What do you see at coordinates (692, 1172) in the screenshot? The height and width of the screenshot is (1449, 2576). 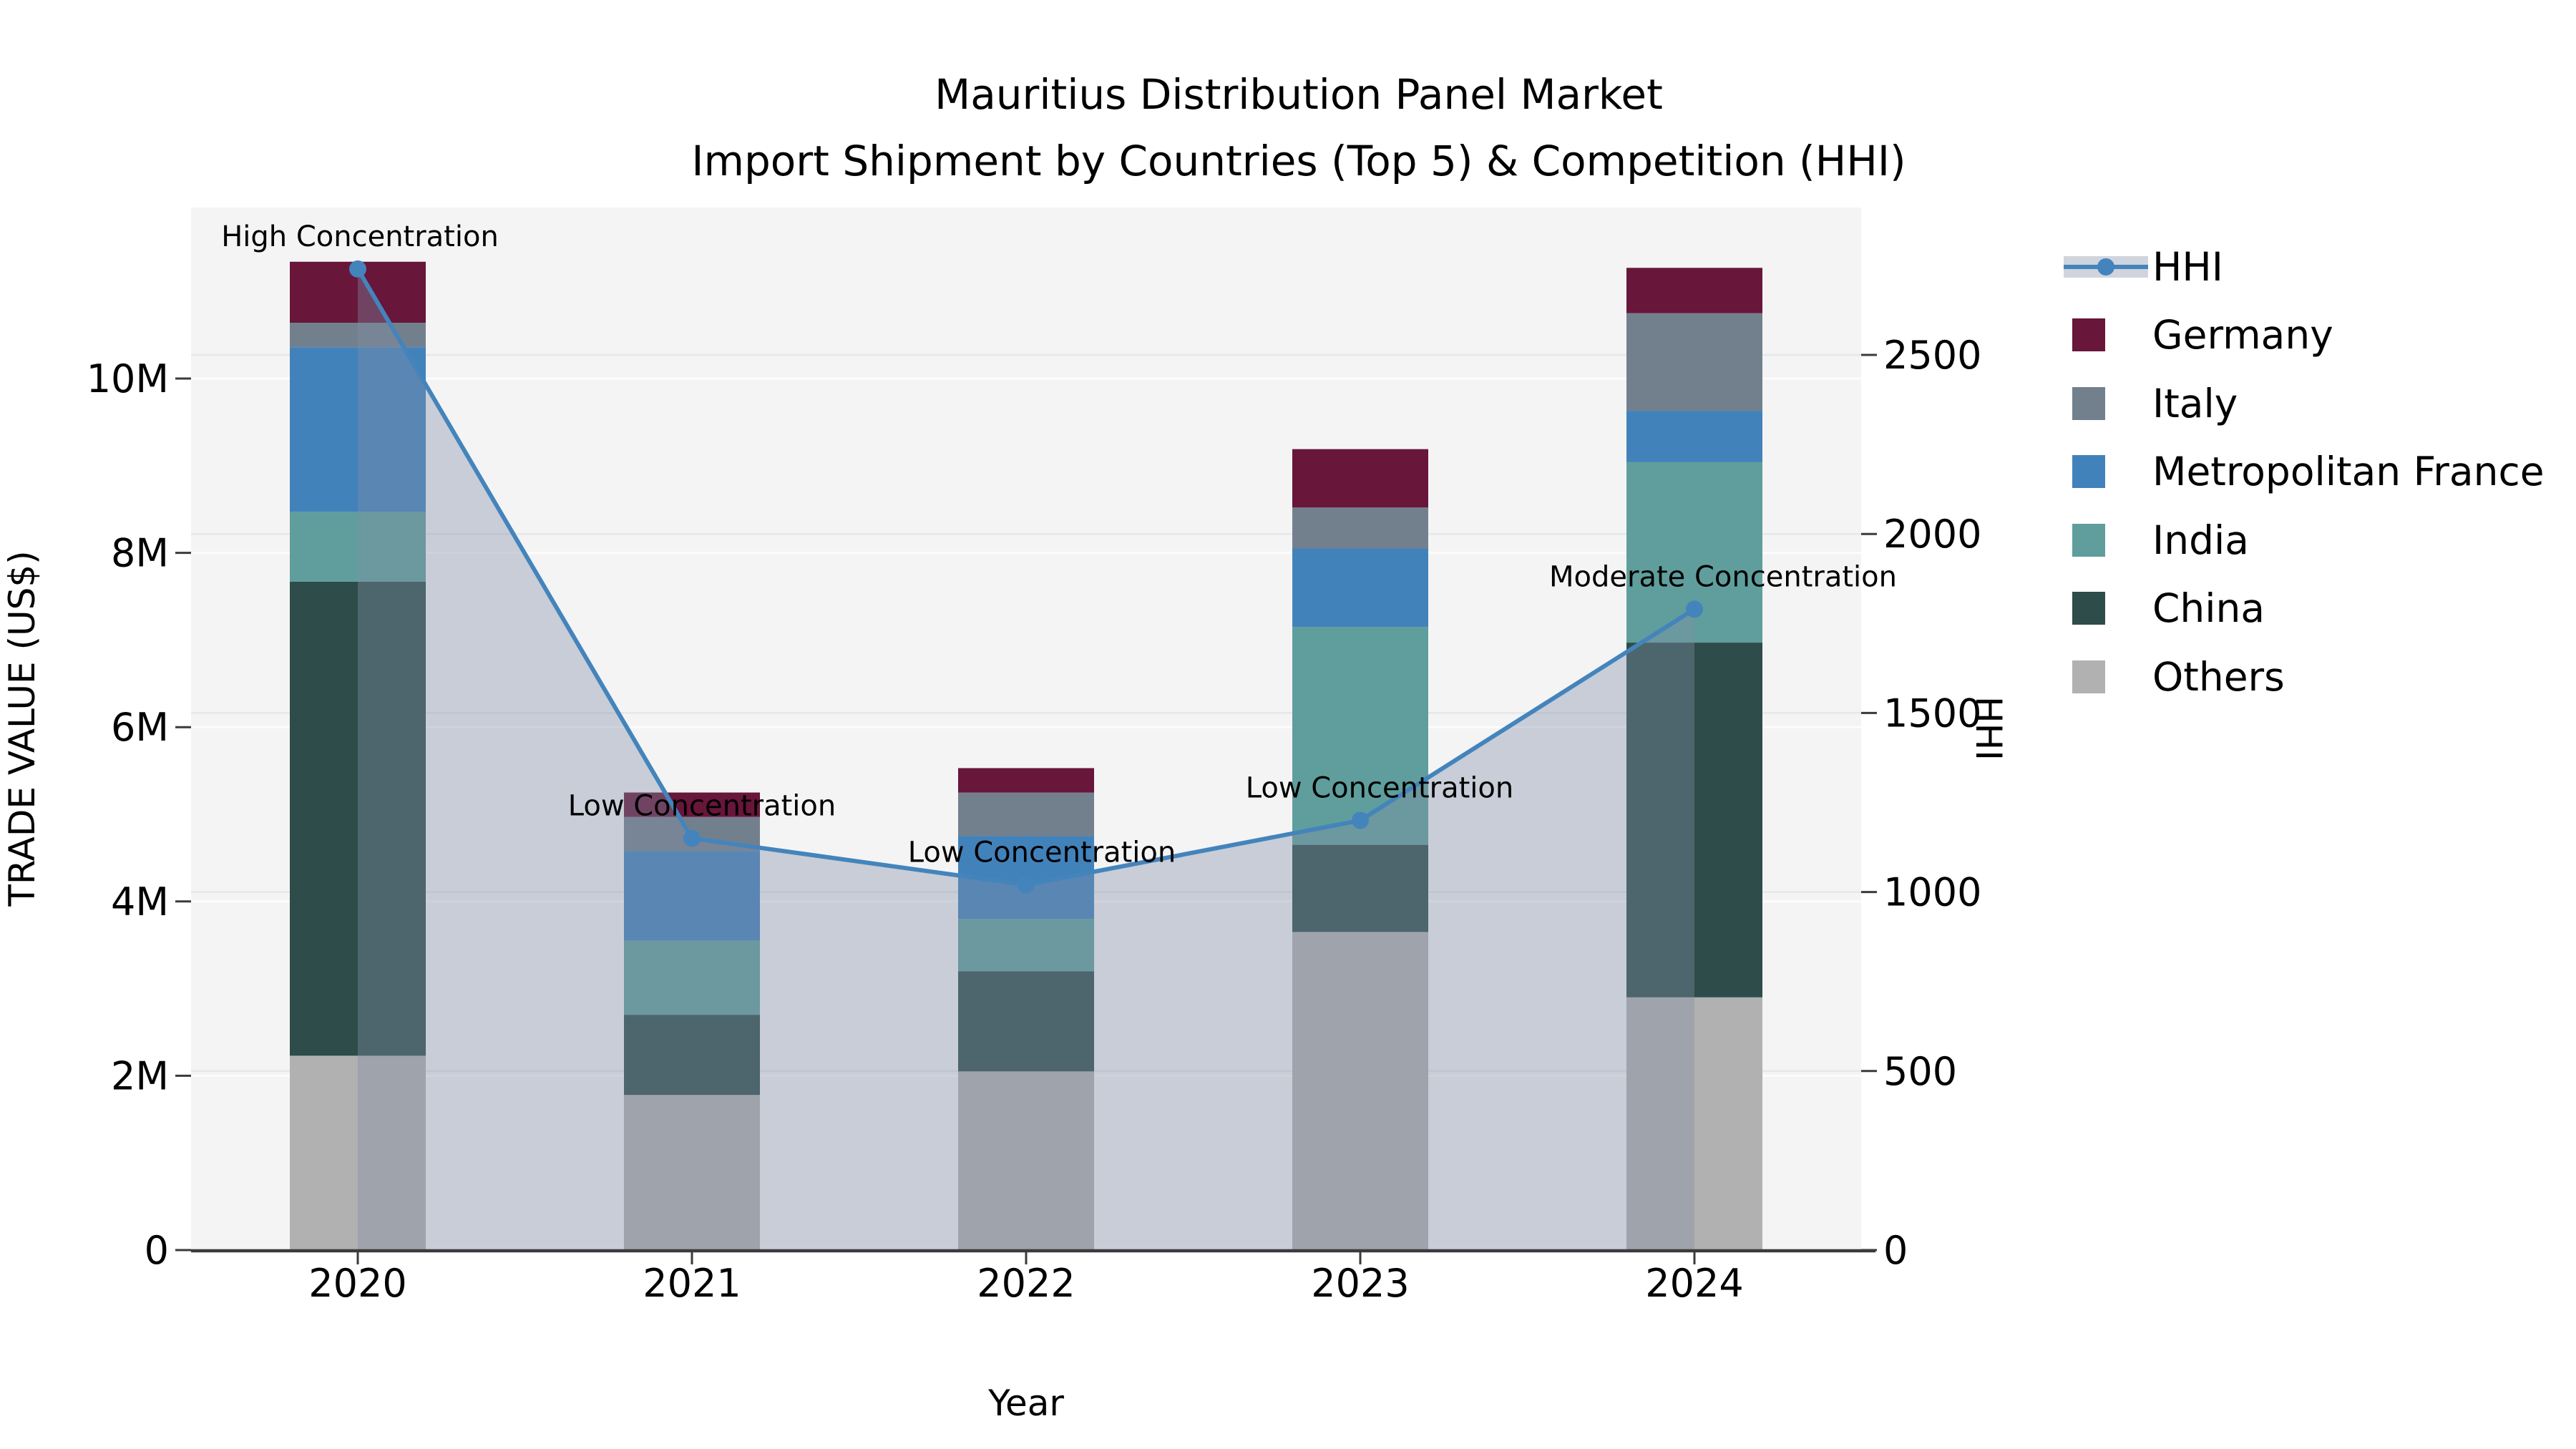 I see `bar-segment-2021-others` at bounding box center [692, 1172].